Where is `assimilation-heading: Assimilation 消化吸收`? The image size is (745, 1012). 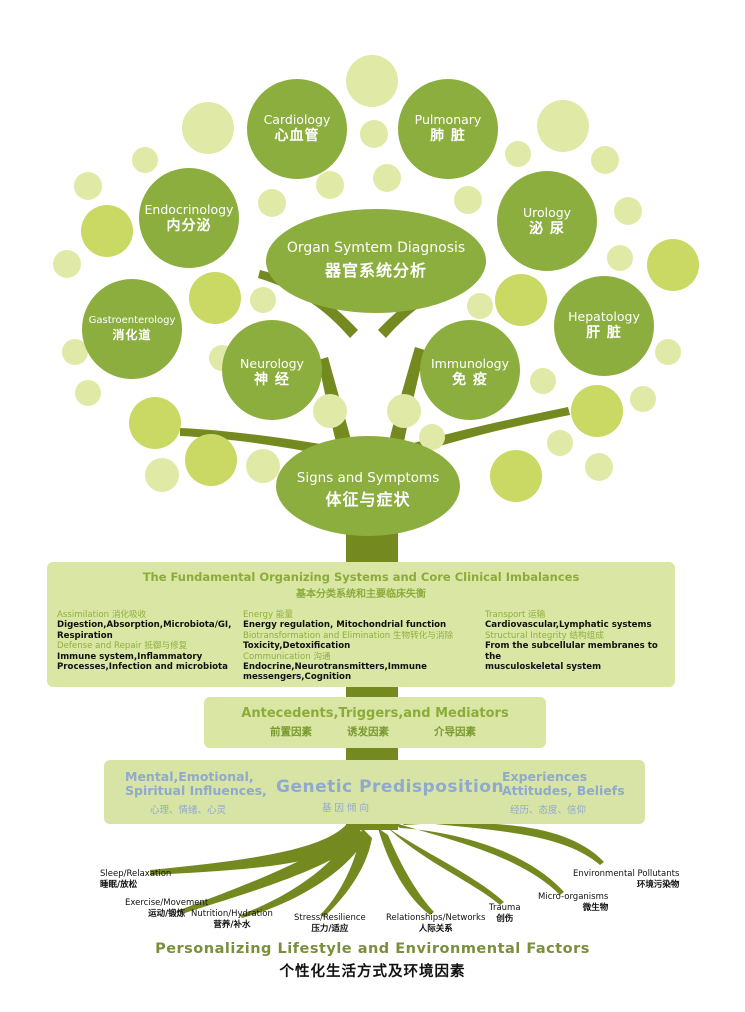
assimilation-heading: Assimilation 消化吸收 is located at coordinates (102, 615).